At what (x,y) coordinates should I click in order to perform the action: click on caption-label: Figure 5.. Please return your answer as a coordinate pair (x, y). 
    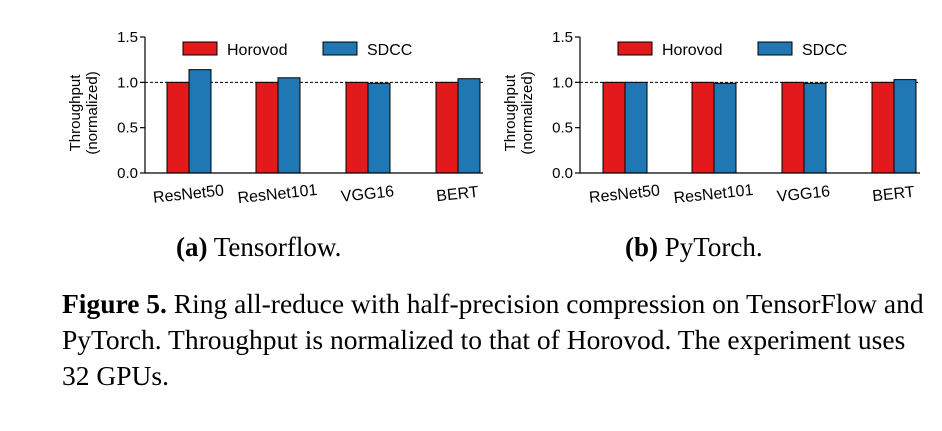
    Looking at the image, I should click on (114, 303).